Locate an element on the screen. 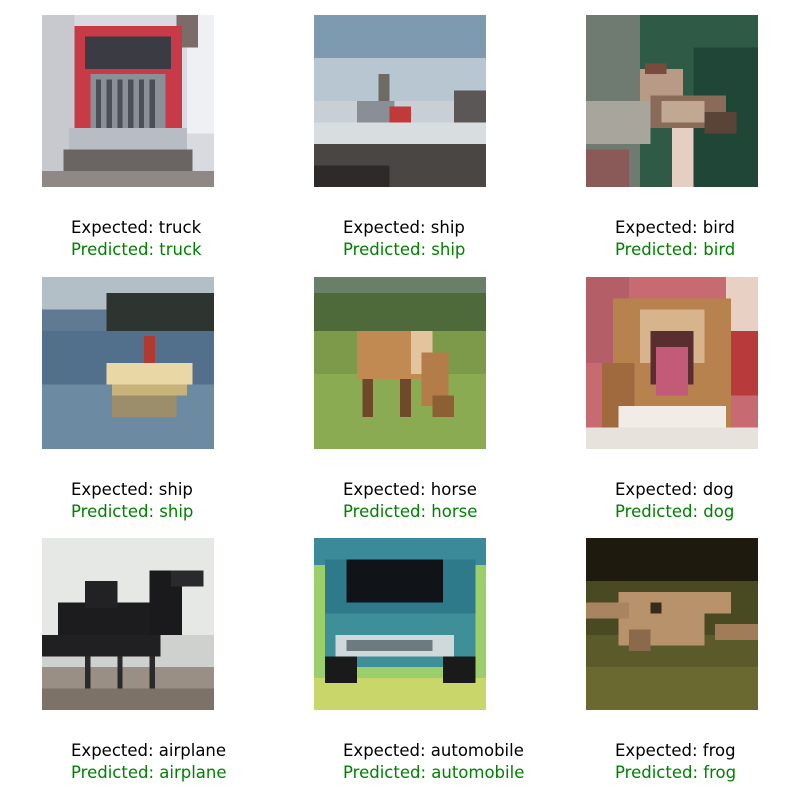 The image size is (800, 800). expected-label: Expected: horse is located at coordinates (410, 489).